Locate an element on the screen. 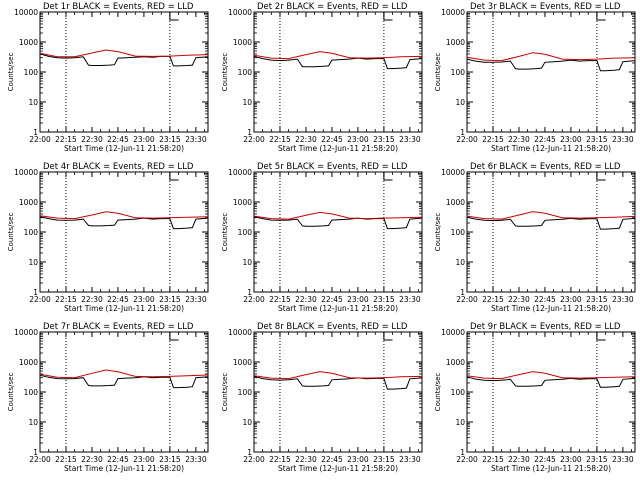  chart-title: Det 6r BLACK = Events, RED = LLD is located at coordinates (545, 167).